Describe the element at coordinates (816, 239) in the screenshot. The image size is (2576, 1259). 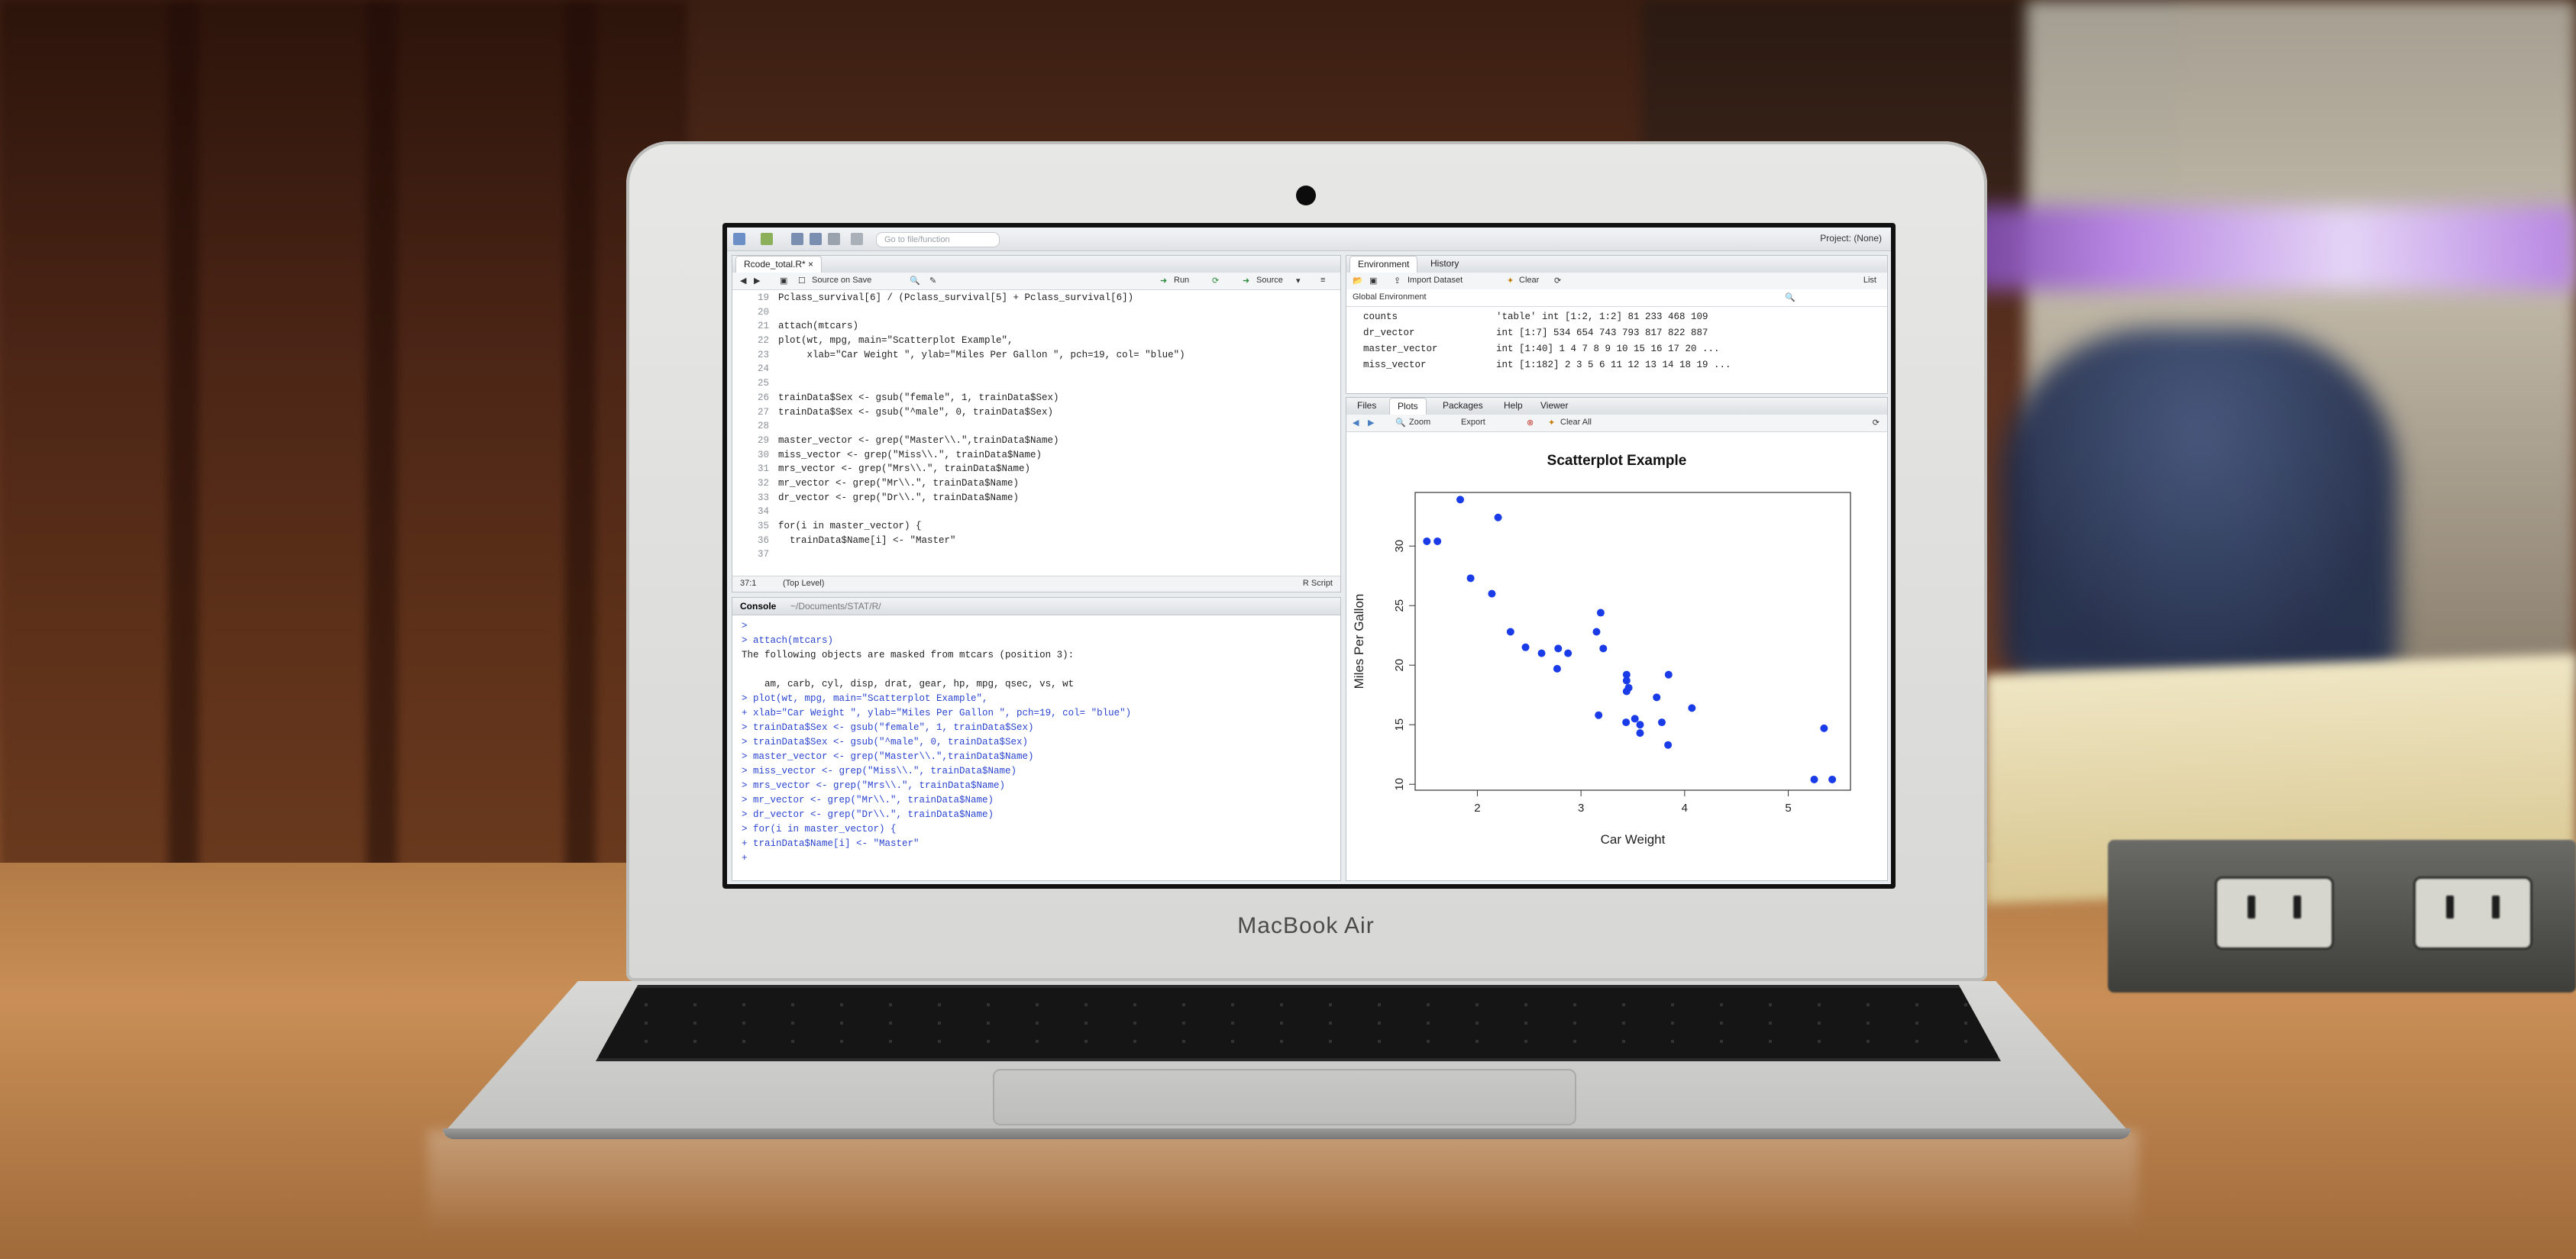
I see `save-icon` at that location.